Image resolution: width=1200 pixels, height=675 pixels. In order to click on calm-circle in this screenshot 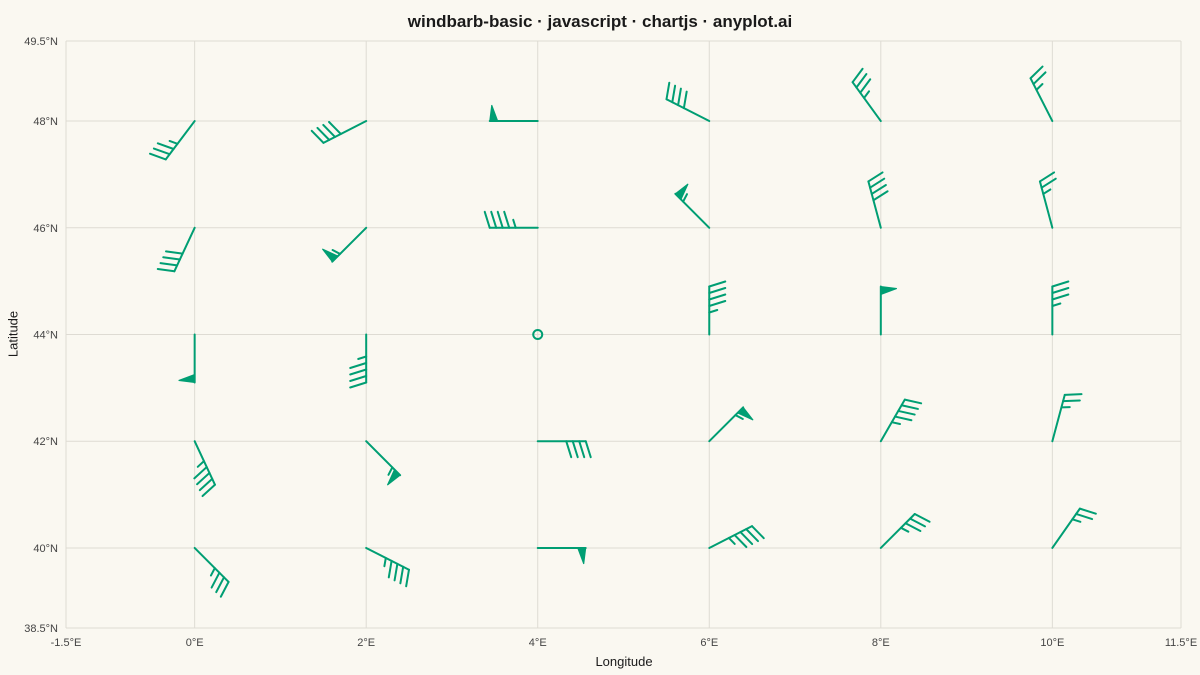, I will do `click(538, 334)`.